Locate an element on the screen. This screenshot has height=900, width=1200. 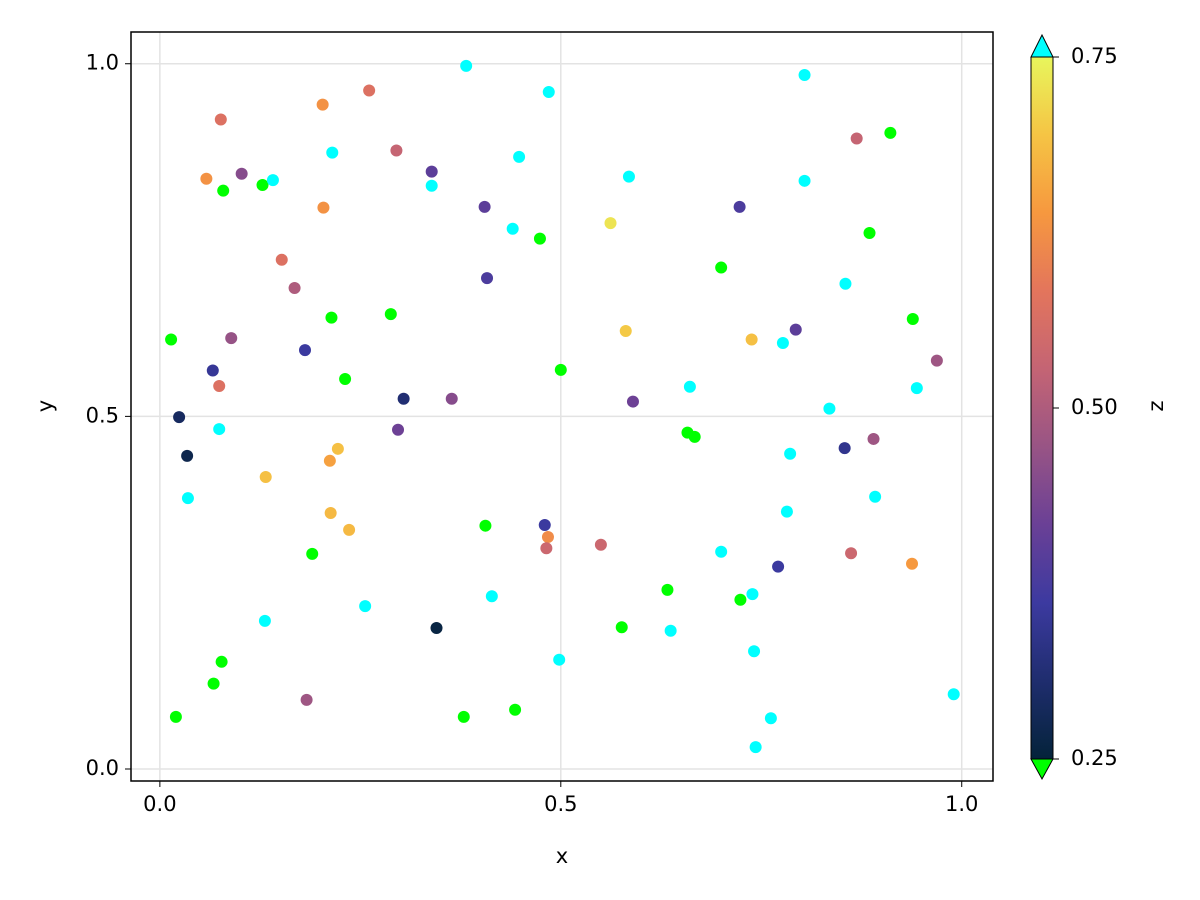
colorbar-tick-label: 0.75 is located at coordinates (1094, 56).